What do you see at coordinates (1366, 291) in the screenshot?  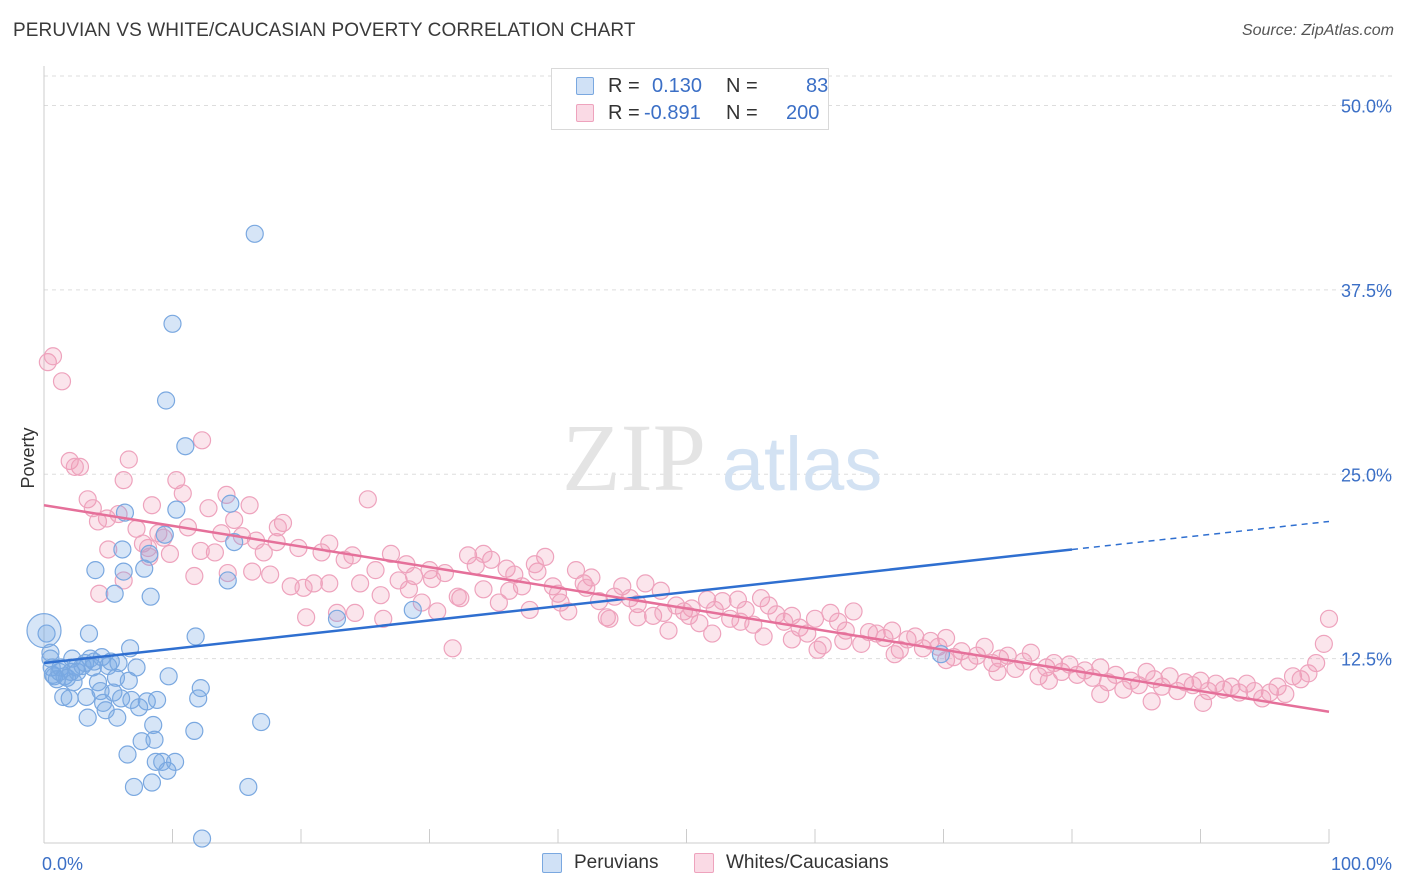 I see `y-tick-label: 37.5%` at bounding box center [1366, 291].